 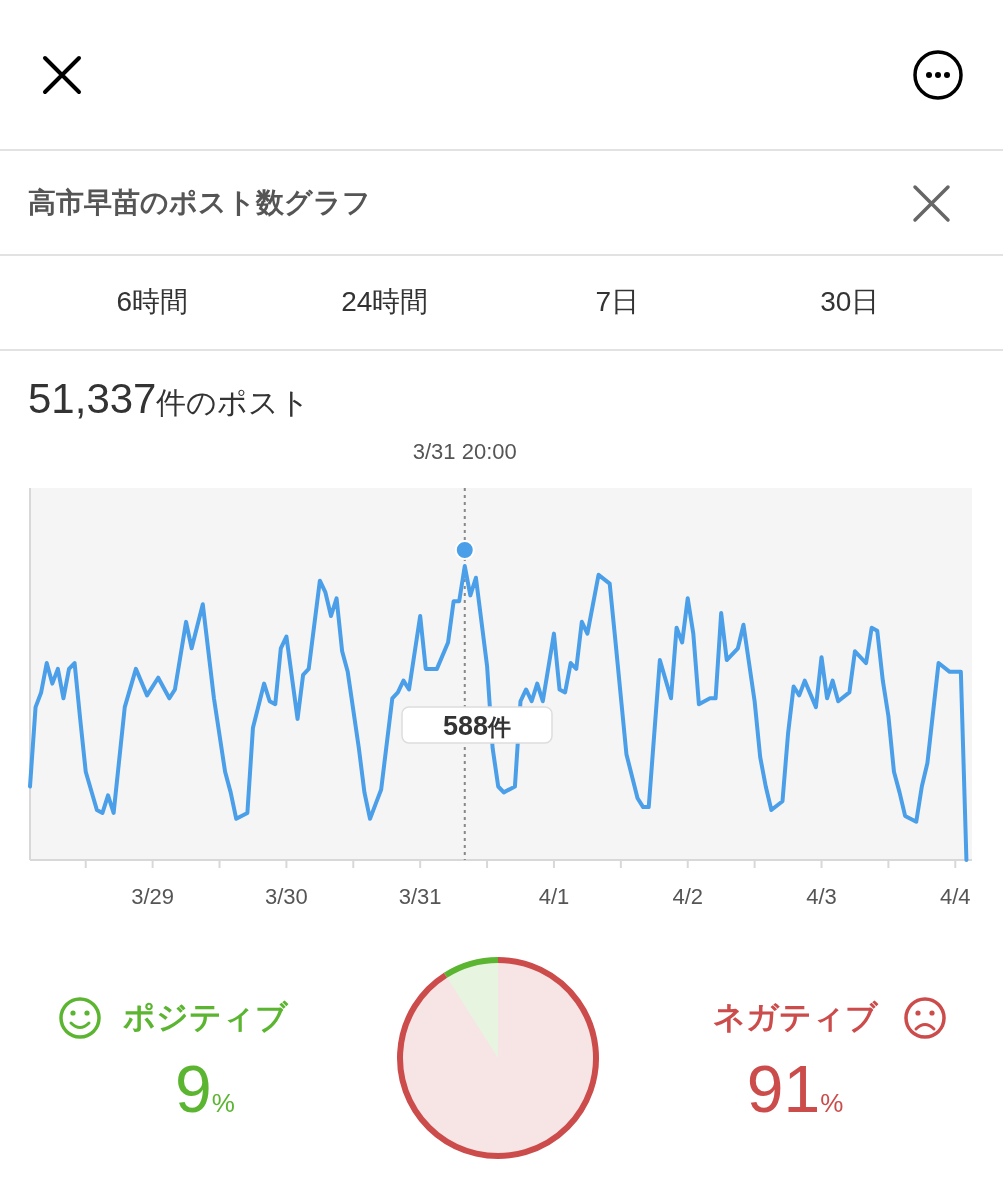 I want to click on x-tick-label: 4/1, so click(x=554, y=896).